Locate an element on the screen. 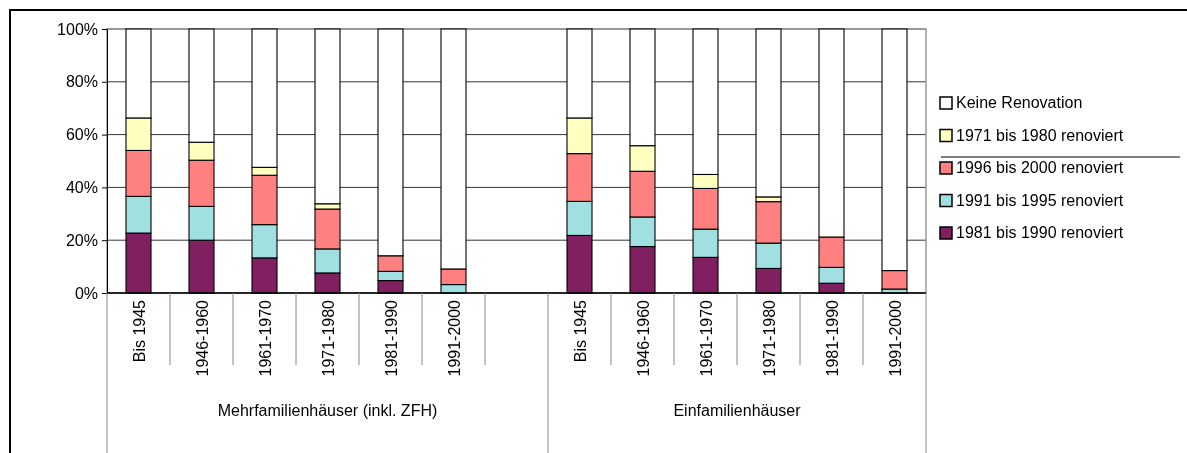 The width and height of the screenshot is (1187, 453). y-tick-label: 20% is located at coordinates (81, 240).